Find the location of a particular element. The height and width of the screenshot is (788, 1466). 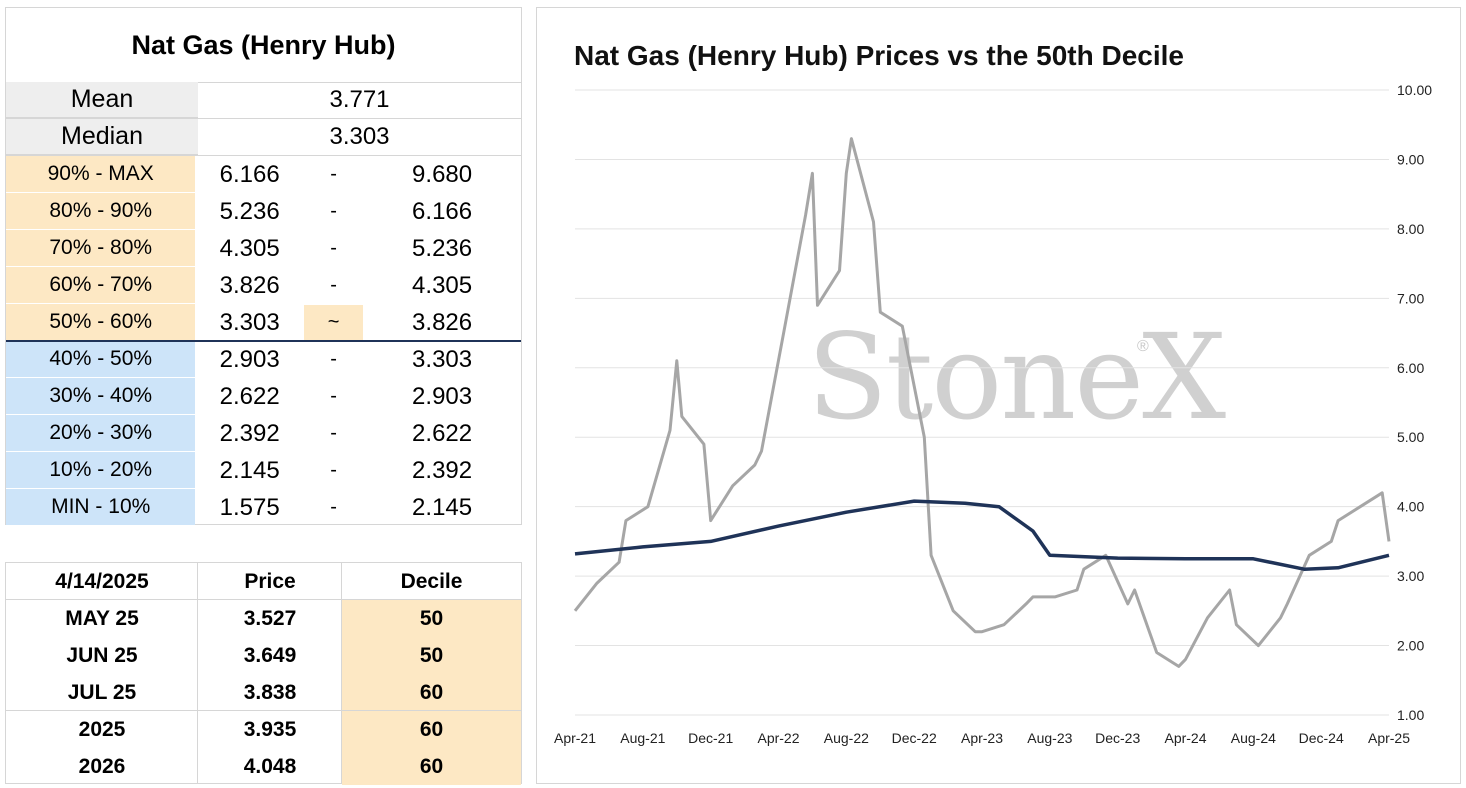

price-header: Price is located at coordinates (270, 581).